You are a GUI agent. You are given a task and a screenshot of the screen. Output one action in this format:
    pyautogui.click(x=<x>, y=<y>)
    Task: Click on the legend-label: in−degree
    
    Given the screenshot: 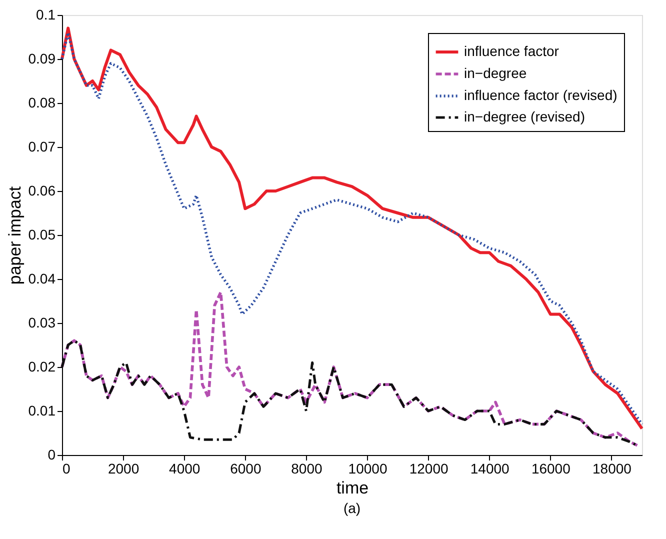 What is the action you would take?
    pyautogui.click(x=495, y=73)
    